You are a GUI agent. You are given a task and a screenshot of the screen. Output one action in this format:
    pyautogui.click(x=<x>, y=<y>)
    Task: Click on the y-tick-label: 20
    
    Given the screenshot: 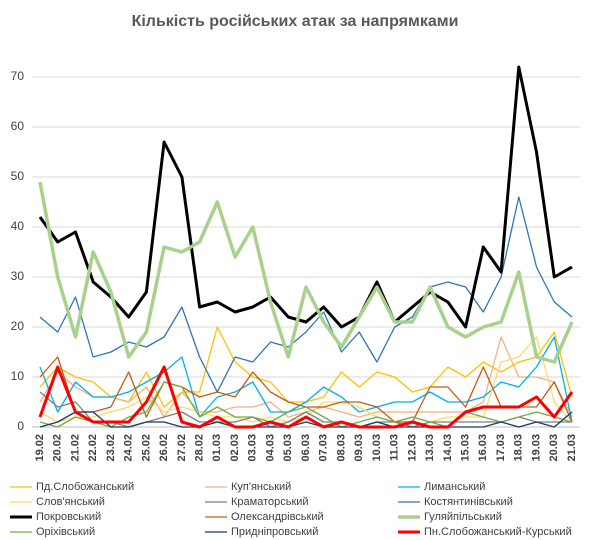 What is the action you would take?
    pyautogui.click(x=18, y=326)
    